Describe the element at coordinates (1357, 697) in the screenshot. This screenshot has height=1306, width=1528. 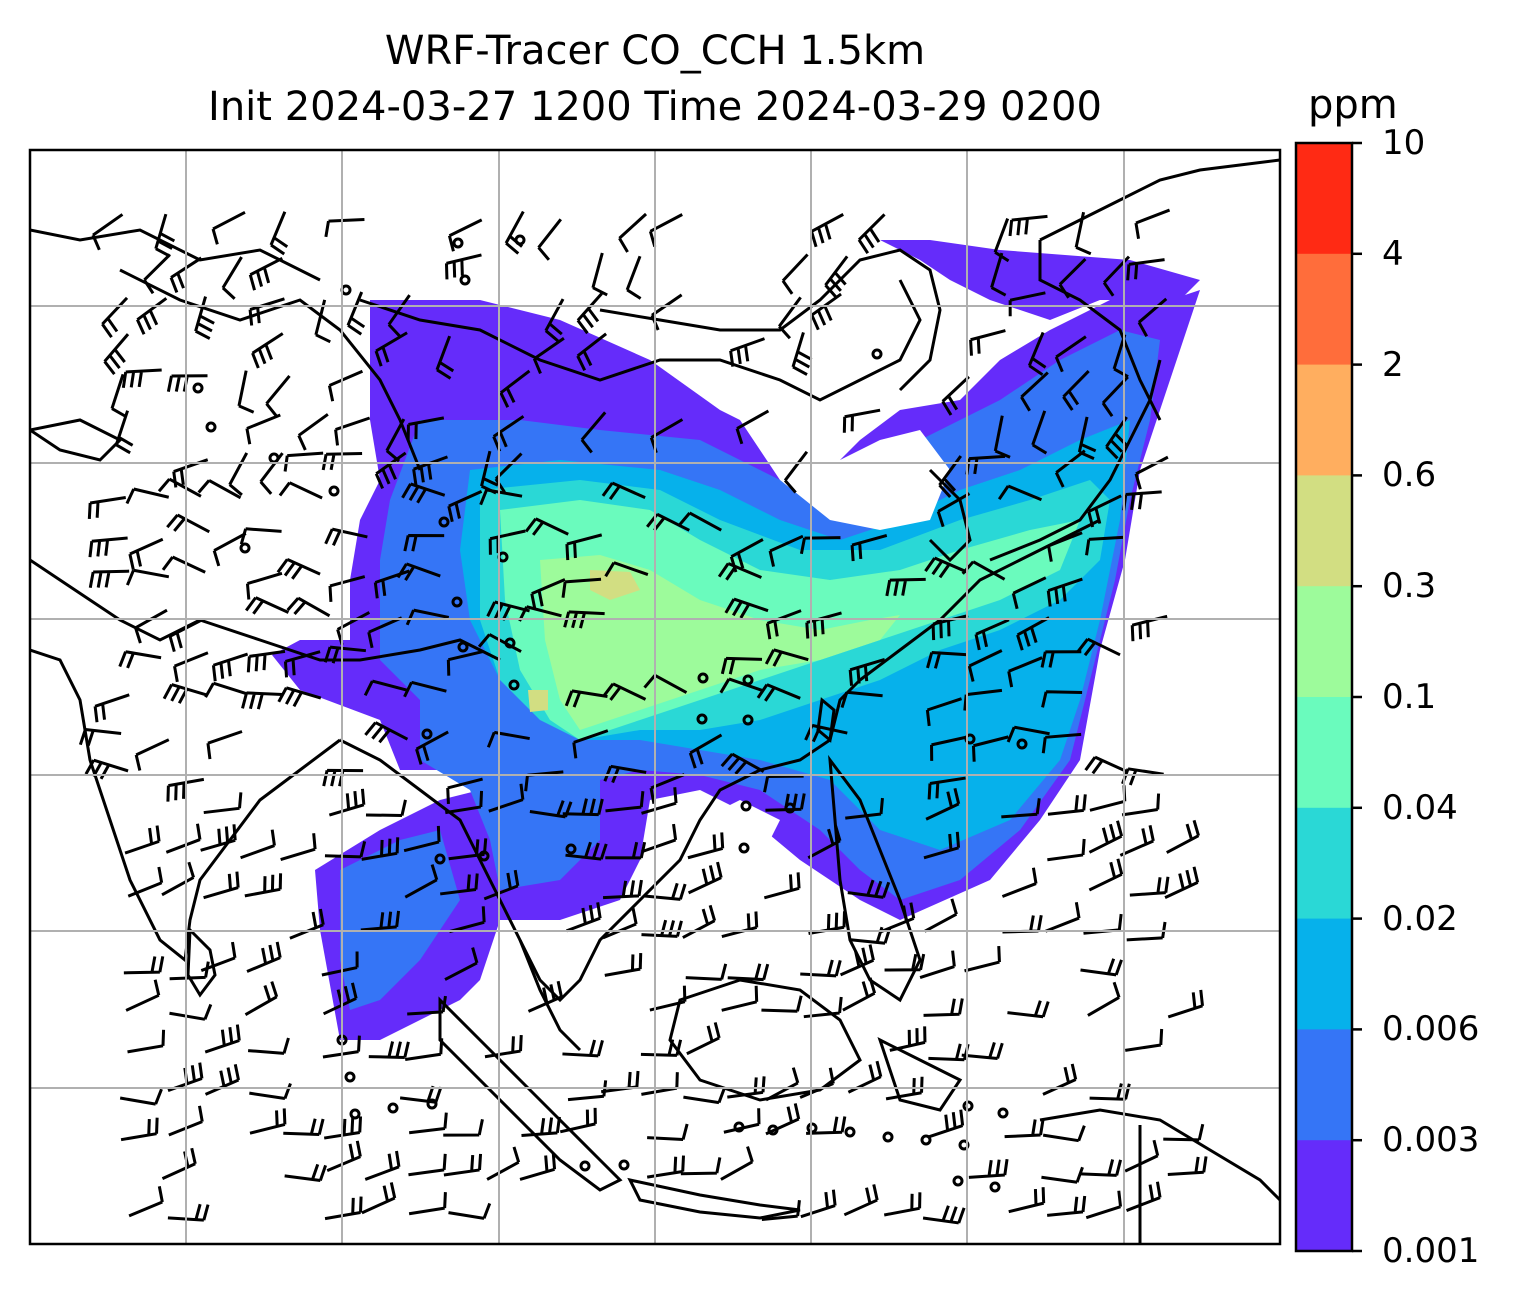
I see `colorbar-ticks` at that location.